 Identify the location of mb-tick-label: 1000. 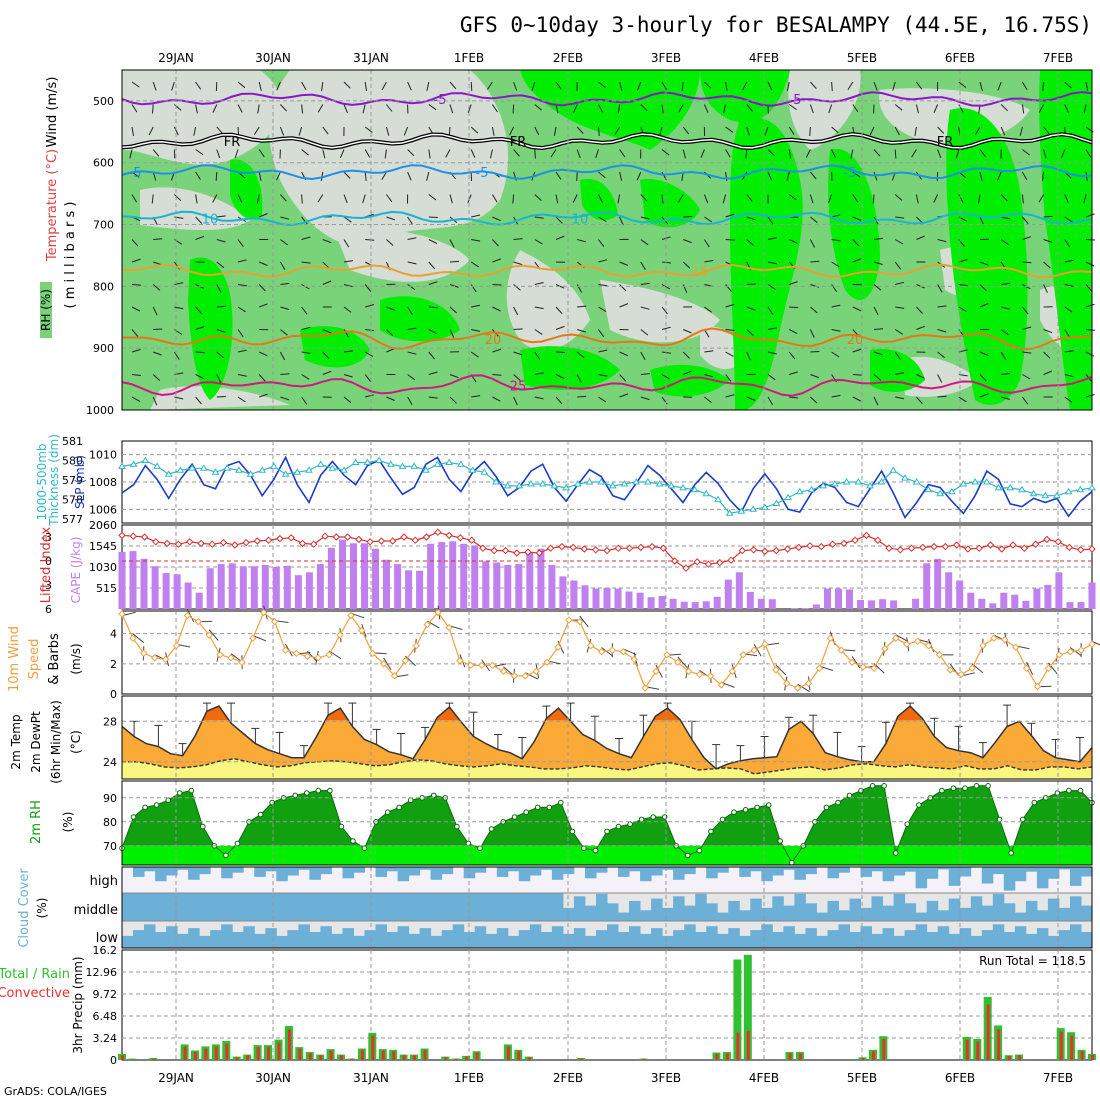
(100, 410).